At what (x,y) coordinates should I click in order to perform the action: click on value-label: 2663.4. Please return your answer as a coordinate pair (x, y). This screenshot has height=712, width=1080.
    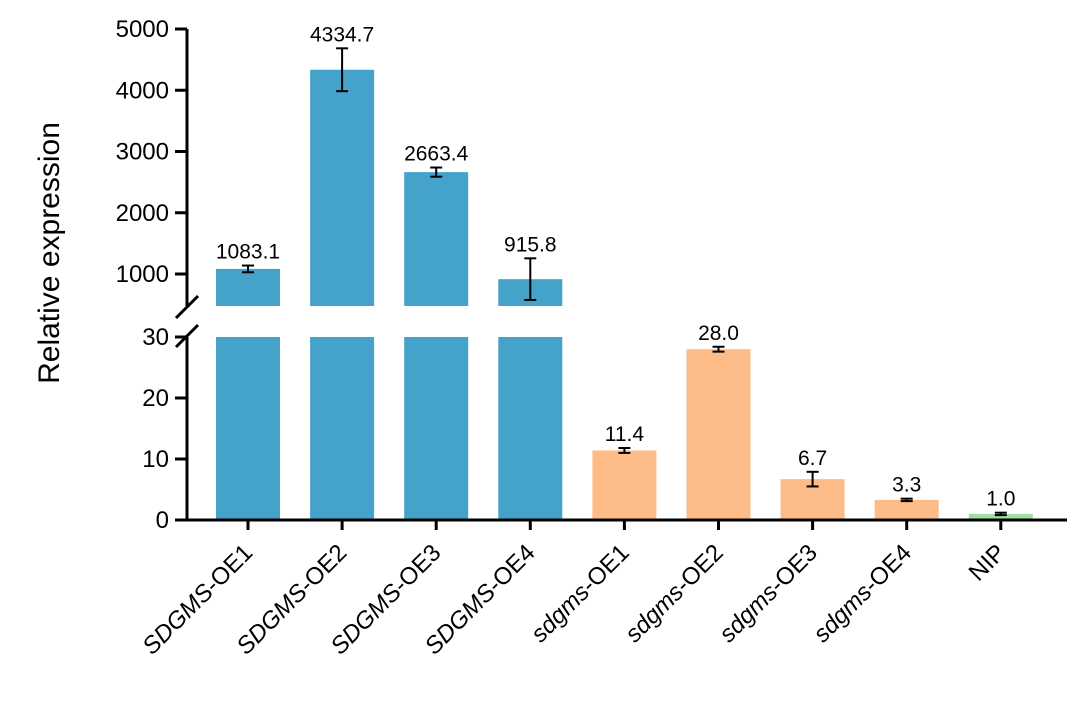
    Looking at the image, I should click on (436, 154).